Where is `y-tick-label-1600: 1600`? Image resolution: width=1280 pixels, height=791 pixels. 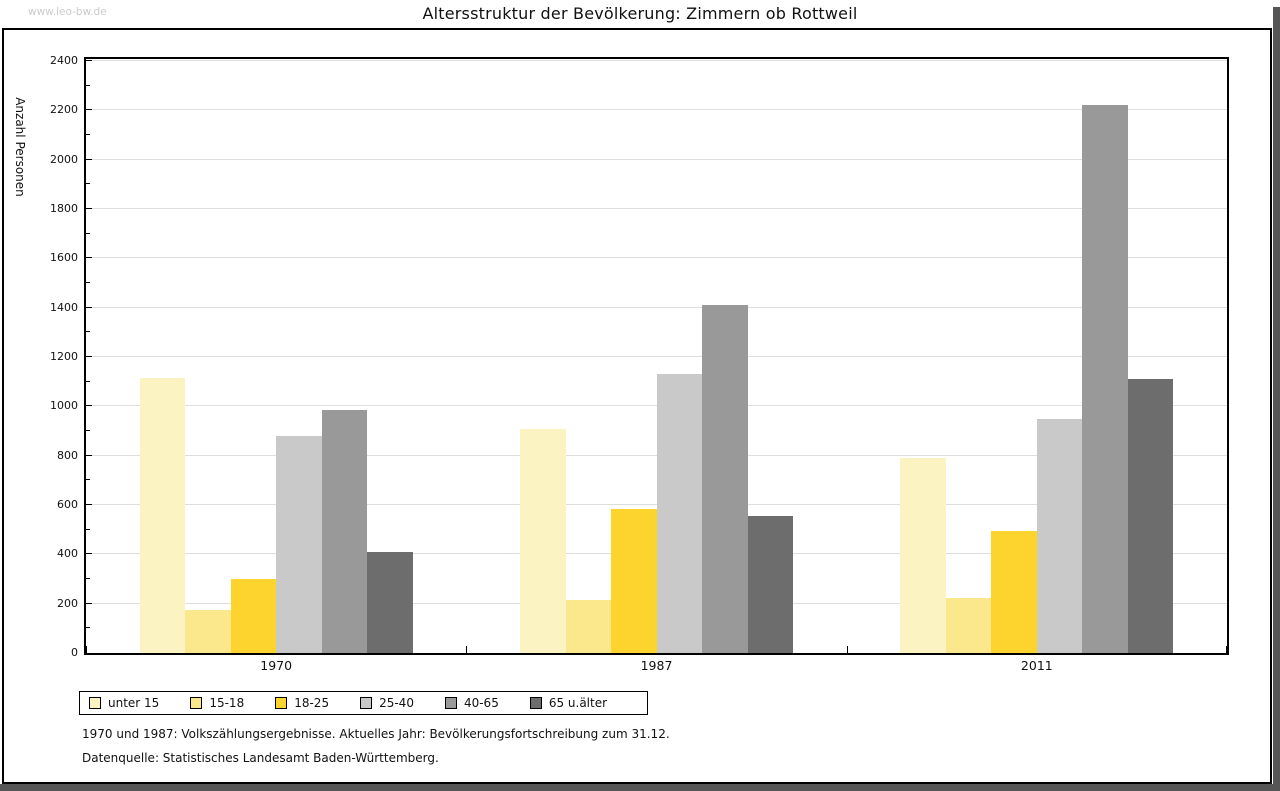 y-tick-label-1600: 1600 is located at coordinates (64, 258).